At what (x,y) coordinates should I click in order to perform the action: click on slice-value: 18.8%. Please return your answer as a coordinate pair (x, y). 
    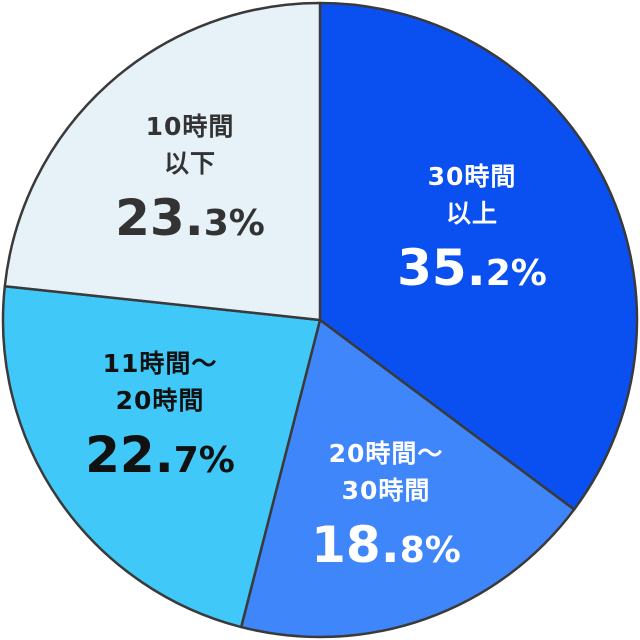
    Looking at the image, I should click on (386, 545).